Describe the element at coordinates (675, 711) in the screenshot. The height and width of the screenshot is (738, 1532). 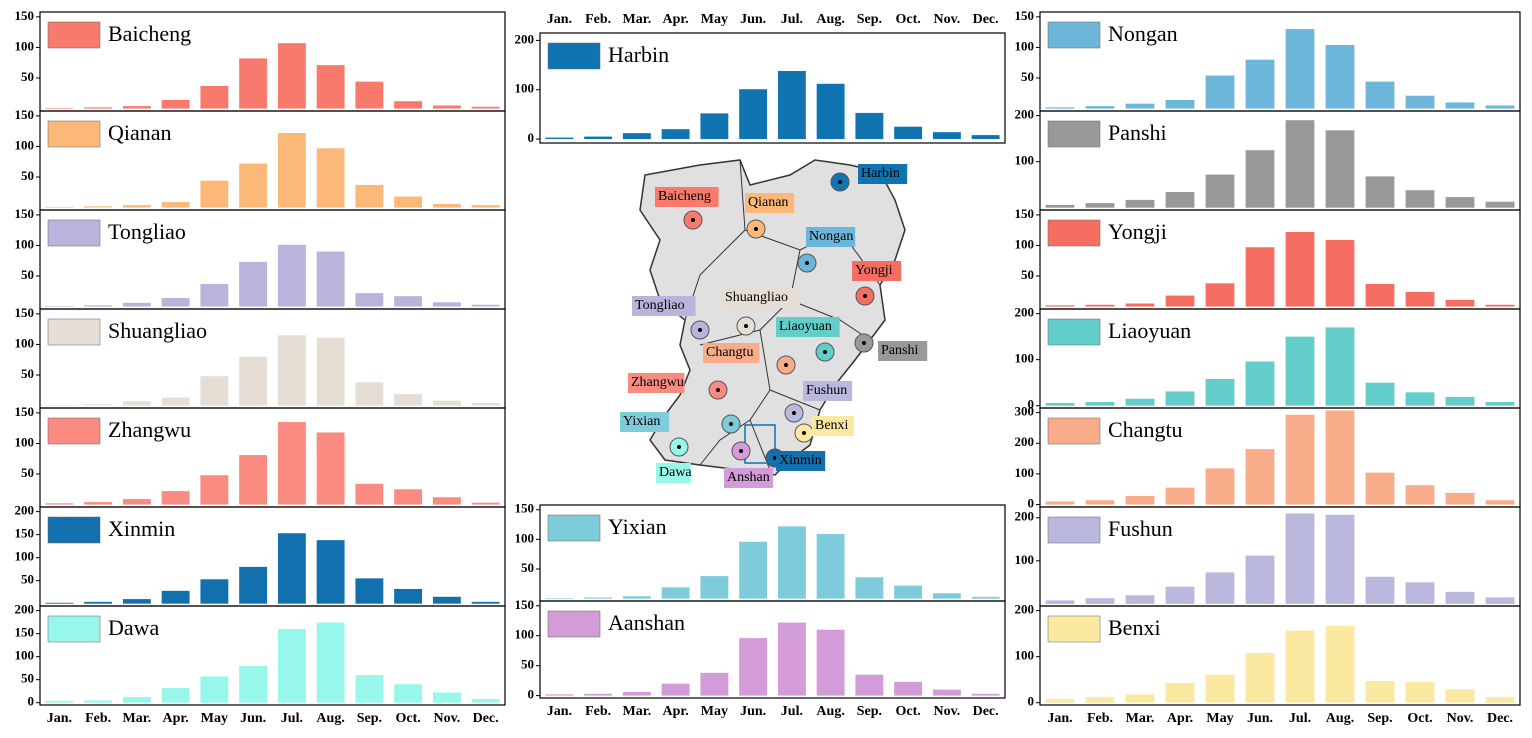
I see `x-tick-label: Apr.` at that location.